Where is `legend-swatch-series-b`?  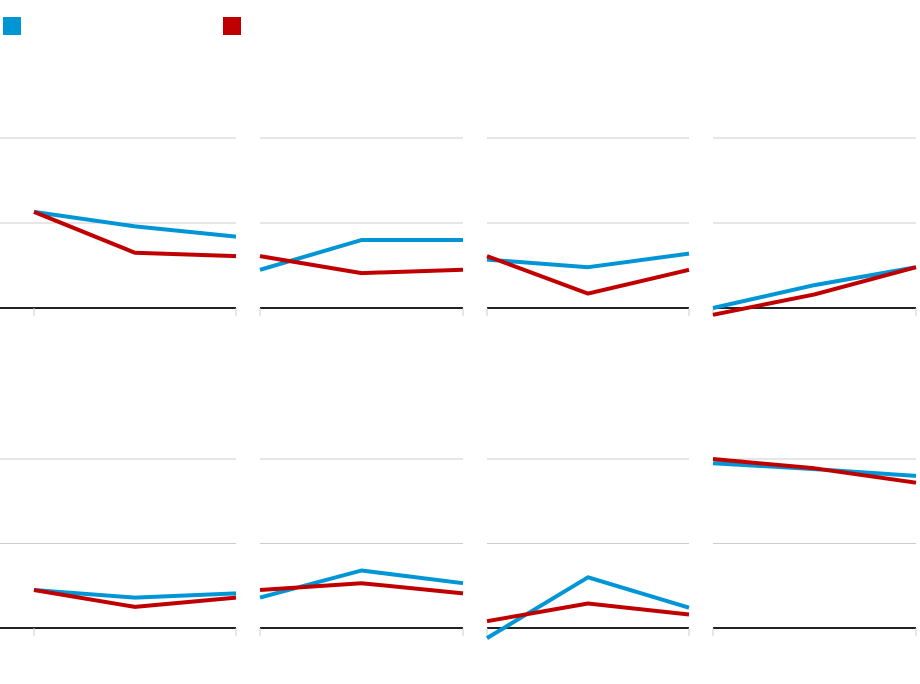
legend-swatch-series-b is located at coordinates (232, 26).